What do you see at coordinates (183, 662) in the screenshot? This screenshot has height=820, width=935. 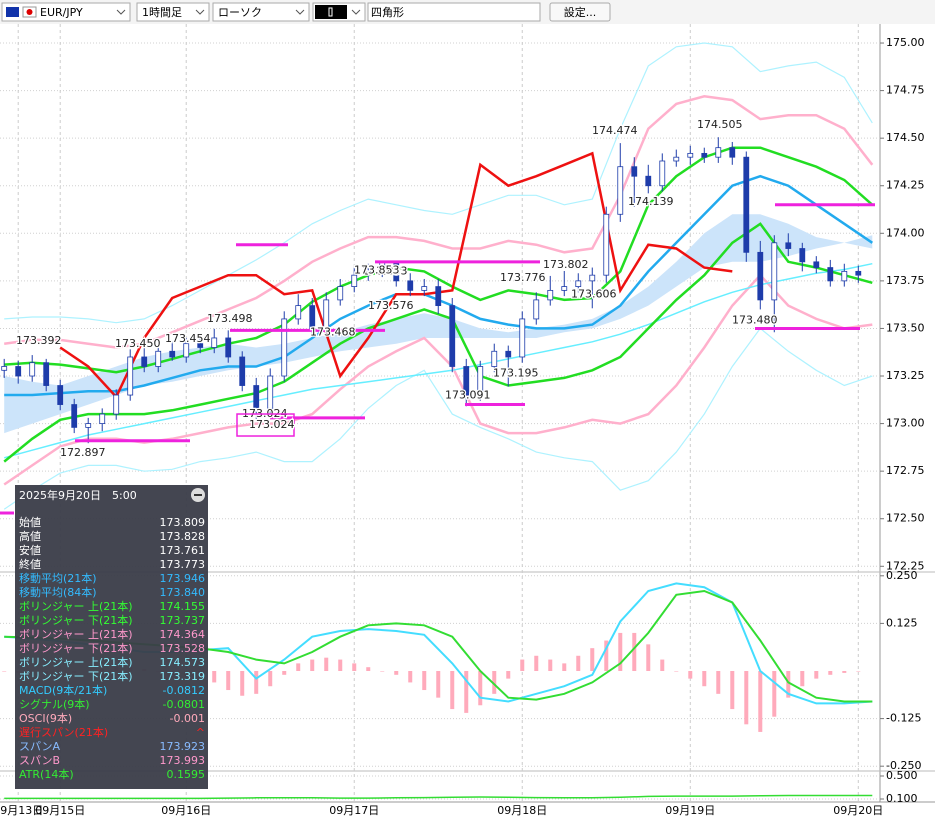 I see `info-value: 174.573` at bounding box center [183, 662].